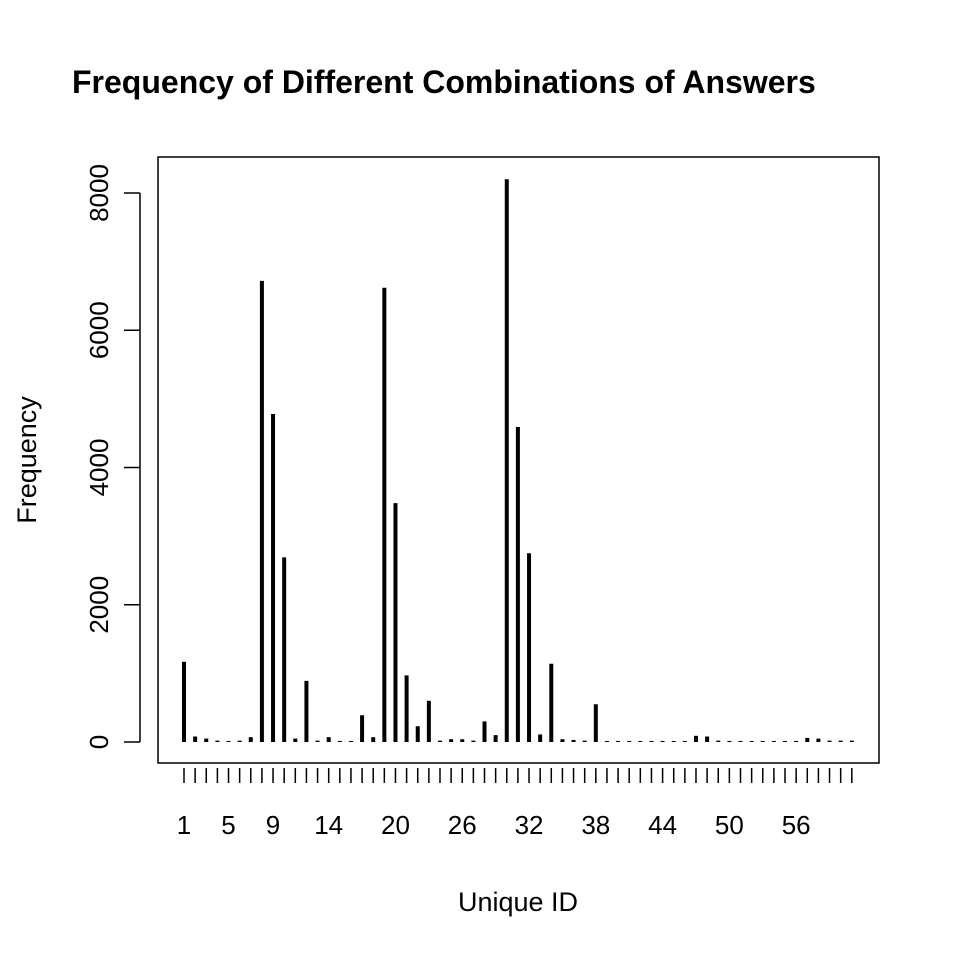 The width and height of the screenshot is (960, 960). What do you see at coordinates (99, 742) in the screenshot?
I see `y-tick-label-0: 0` at bounding box center [99, 742].